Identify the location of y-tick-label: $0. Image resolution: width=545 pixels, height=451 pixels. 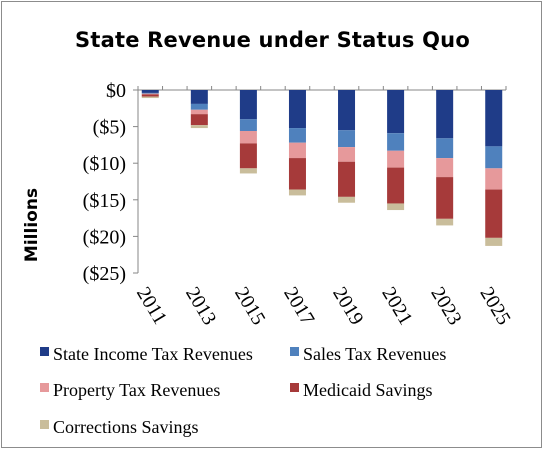
(116, 91).